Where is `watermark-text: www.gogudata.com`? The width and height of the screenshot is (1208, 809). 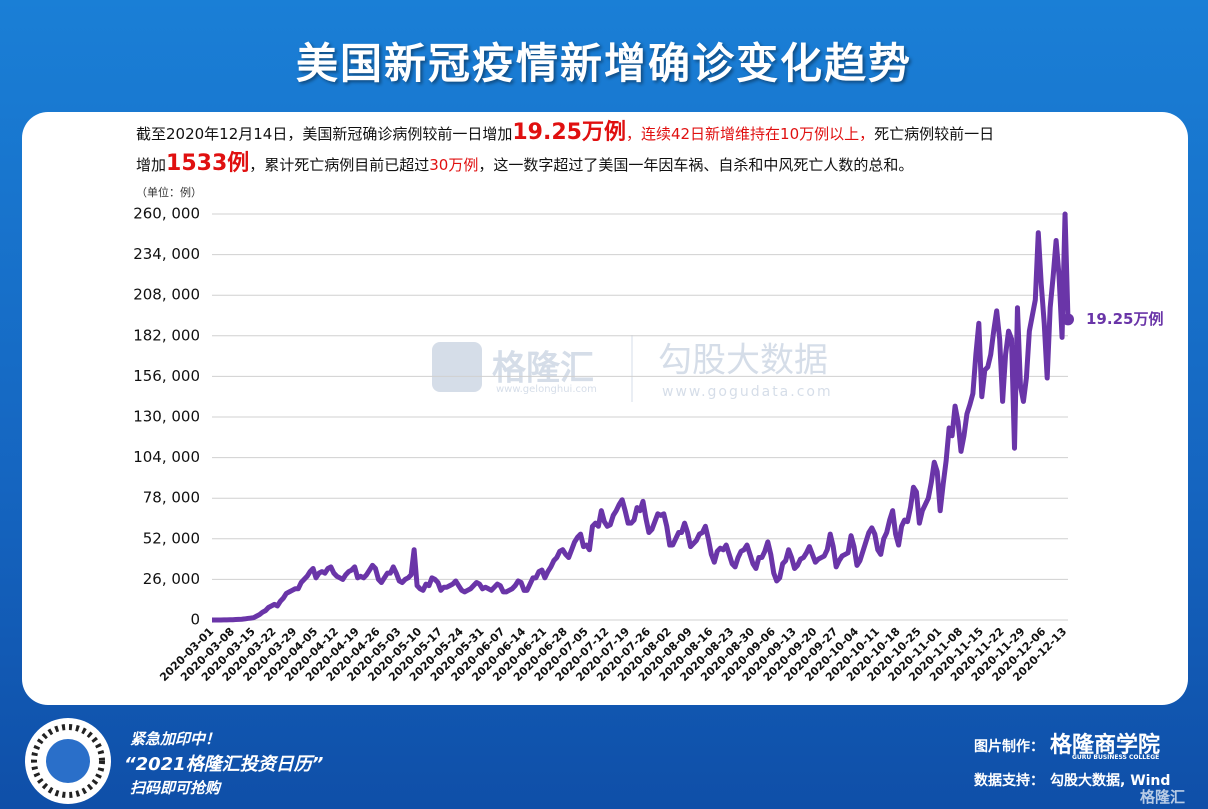
watermark-text: www.gogudata.com is located at coordinates (747, 392).